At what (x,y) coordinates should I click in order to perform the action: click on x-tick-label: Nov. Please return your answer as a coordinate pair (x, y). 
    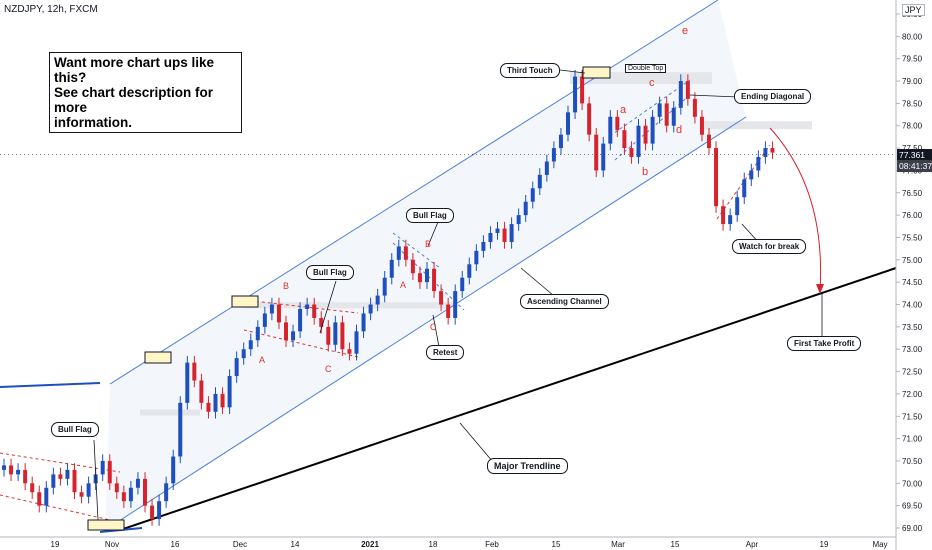
    Looking at the image, I should click on (112, 544).